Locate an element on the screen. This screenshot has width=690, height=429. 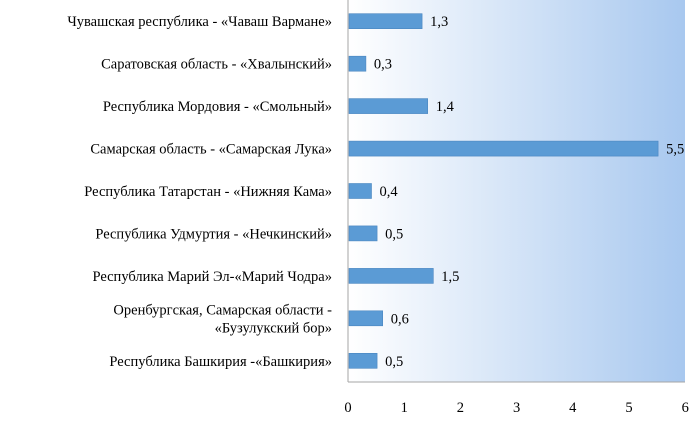
x-tick-label: 0 is located at coordinates (347, 408).